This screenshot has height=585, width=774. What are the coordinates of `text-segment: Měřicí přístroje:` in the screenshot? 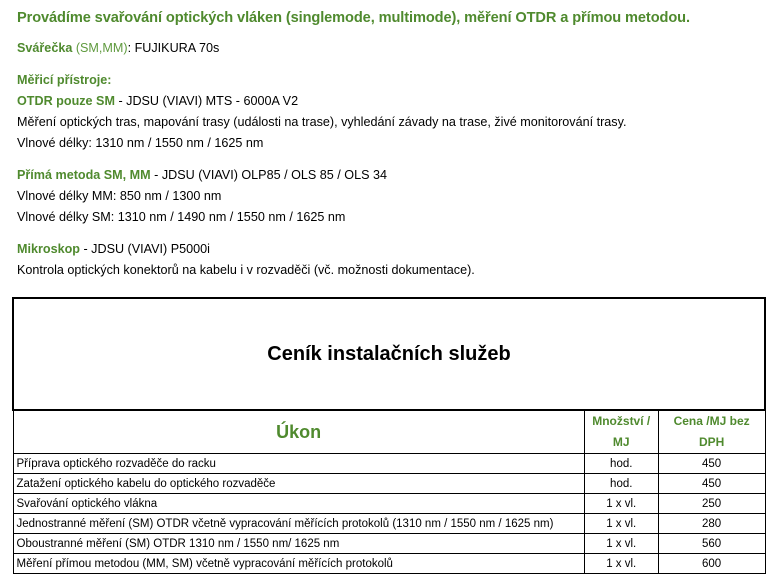 It's located at (64, 80).